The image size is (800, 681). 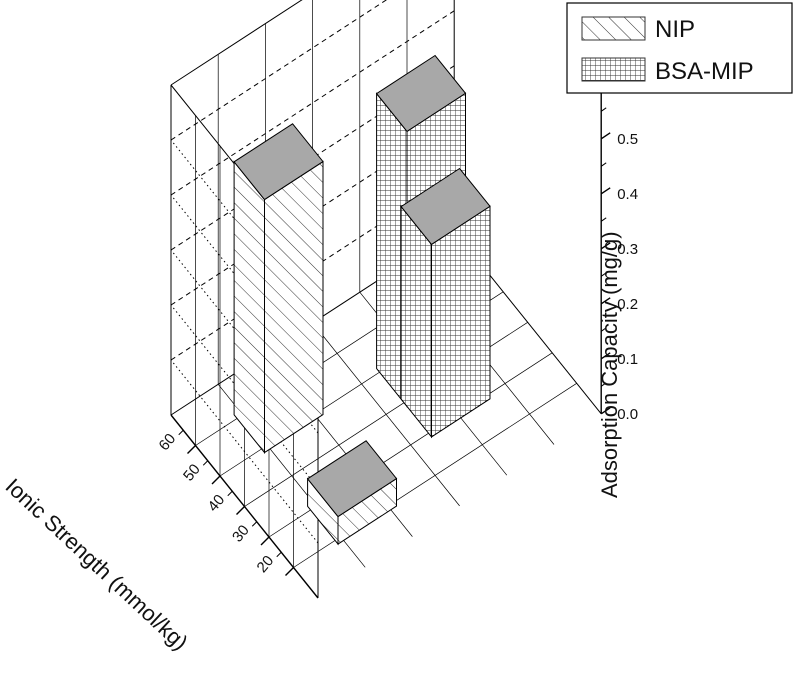 I want to click on z-axis-title: Adsorption Capacity (mg/g), so click(x=609, y=364).